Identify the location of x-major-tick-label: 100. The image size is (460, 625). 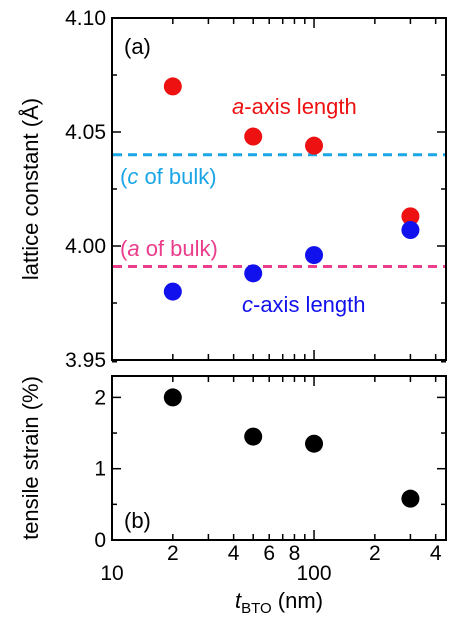
(314, 573).